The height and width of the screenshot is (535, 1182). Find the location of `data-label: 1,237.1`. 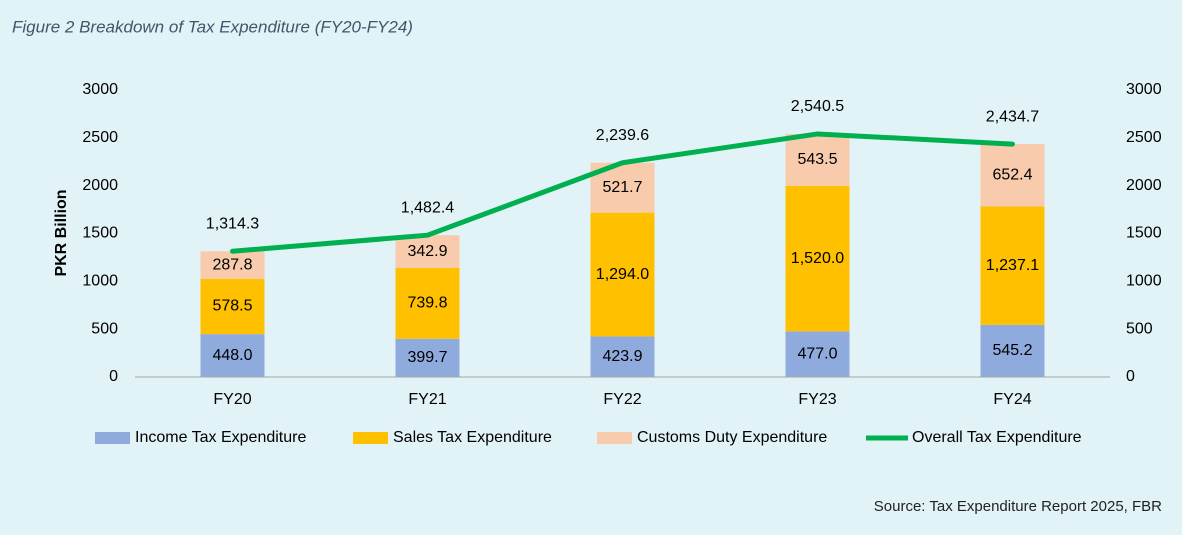

data-label: 1,237.1 is located at coordinates (1012, 265).